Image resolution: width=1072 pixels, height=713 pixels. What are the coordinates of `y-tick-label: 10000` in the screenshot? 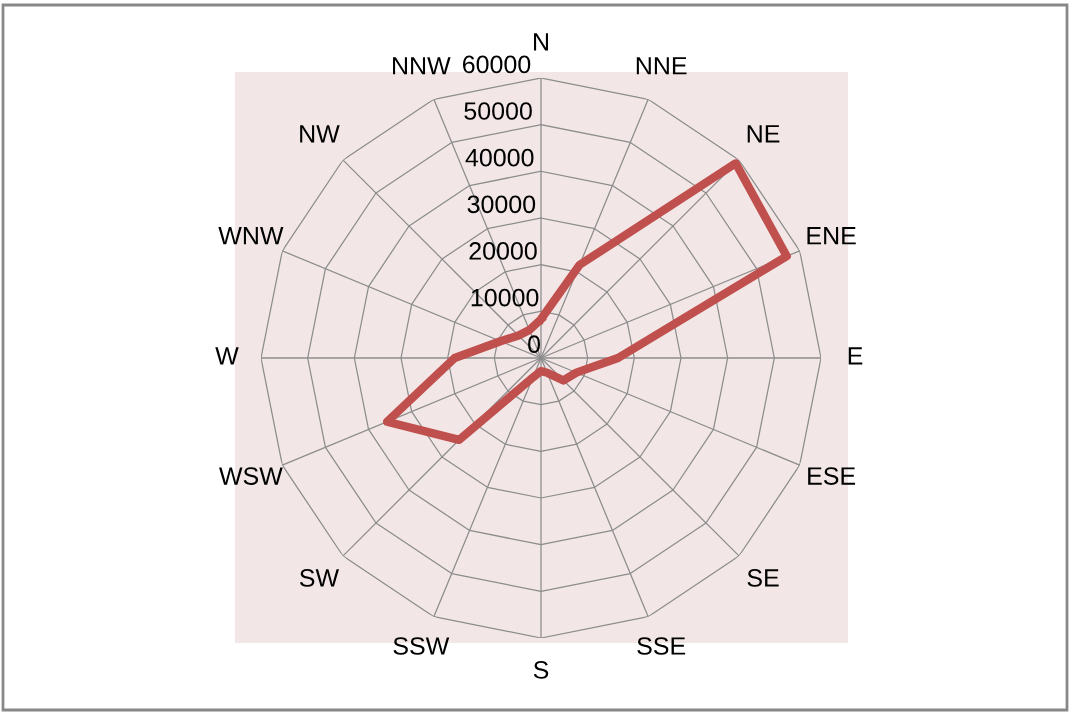 It's located at (505, 297).